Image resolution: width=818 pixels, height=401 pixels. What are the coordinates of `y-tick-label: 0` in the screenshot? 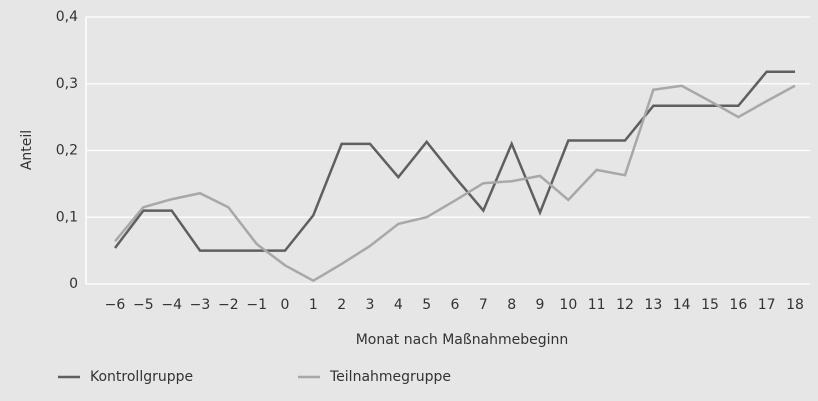 It's located at (73, 284).